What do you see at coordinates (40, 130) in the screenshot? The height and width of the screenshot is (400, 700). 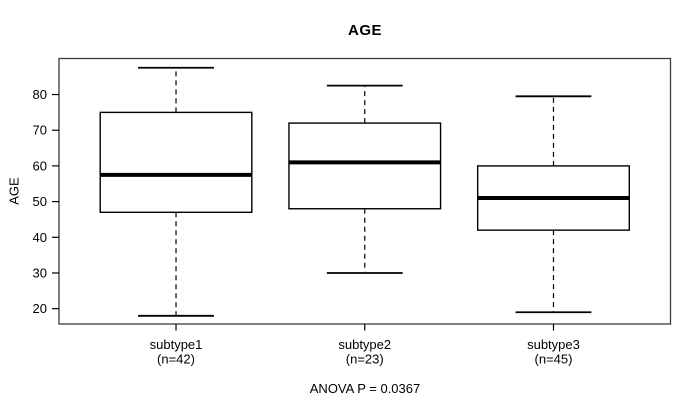 I see `y-tick-label: 70` at bounding box center [40, 130].